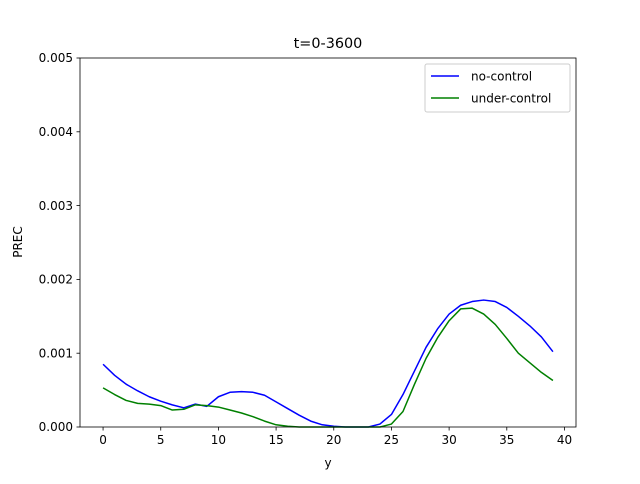  I want to click on x-tick-label: 25, so click(391, 440).